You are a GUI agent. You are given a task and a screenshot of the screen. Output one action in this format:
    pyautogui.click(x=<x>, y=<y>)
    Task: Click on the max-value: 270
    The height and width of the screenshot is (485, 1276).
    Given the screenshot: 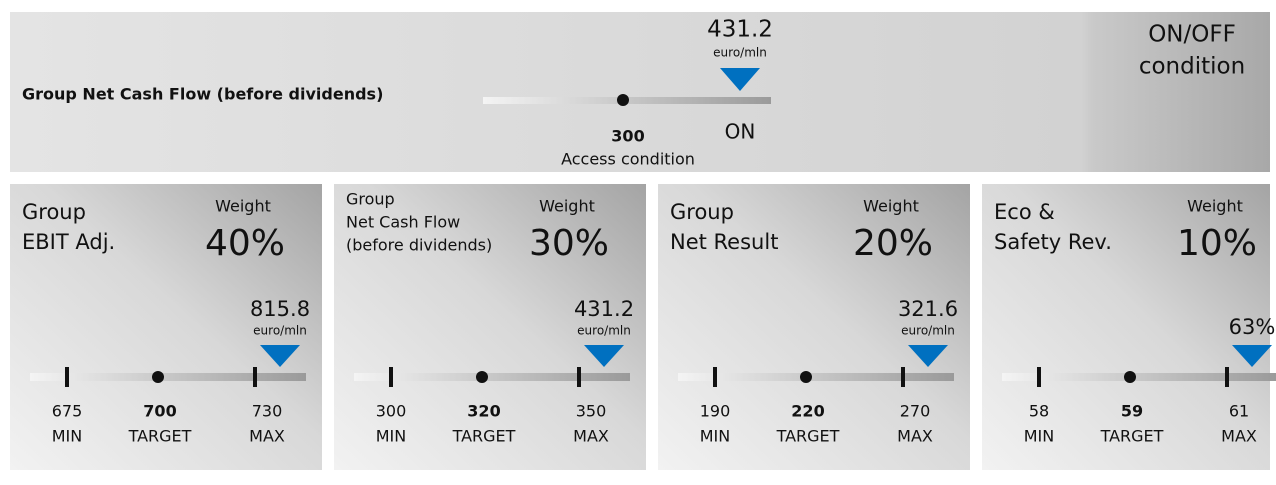 What is the action you would take?
    pyautogui.click(x=915, y=411)
    